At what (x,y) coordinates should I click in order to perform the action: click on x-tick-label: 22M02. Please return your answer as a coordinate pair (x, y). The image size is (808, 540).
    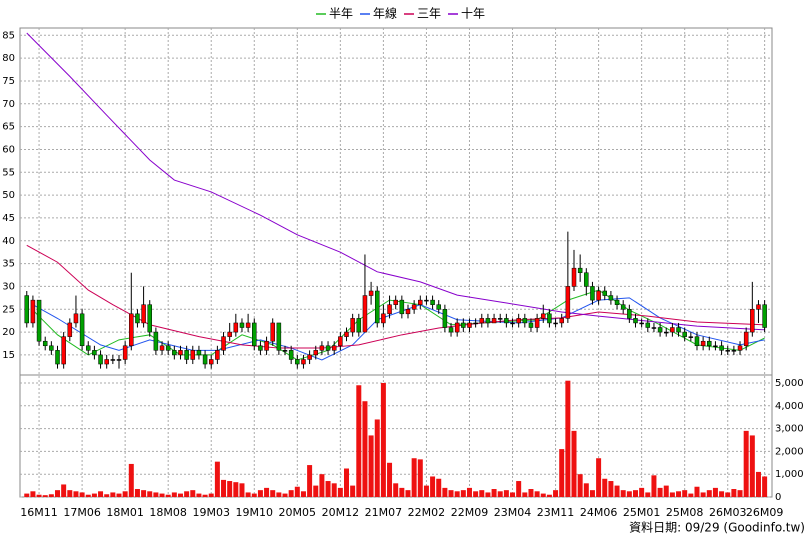
    Looking at the image, I should click on (427, 512).